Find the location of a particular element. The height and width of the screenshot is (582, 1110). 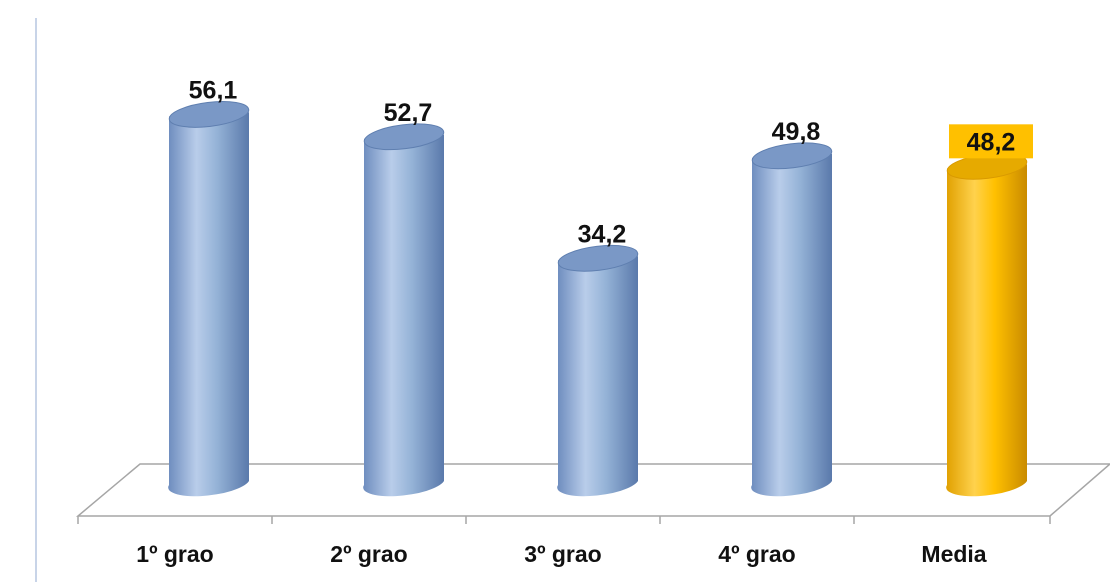

value-label: 56,1 is located at coordinates (213, 90).